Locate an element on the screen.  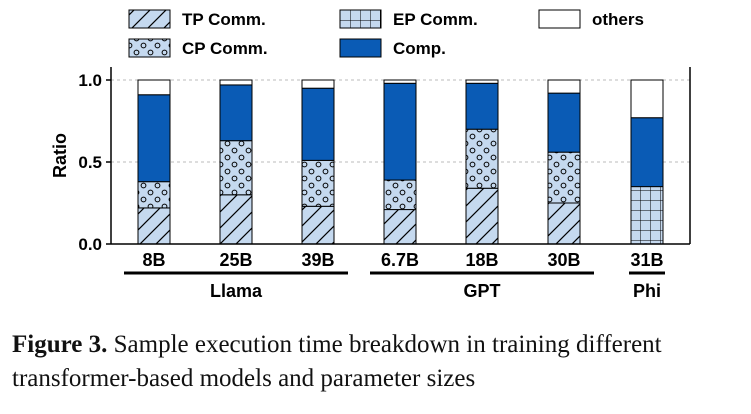
x-tick-label-25b: 25B is located at coordinates (235, 260).